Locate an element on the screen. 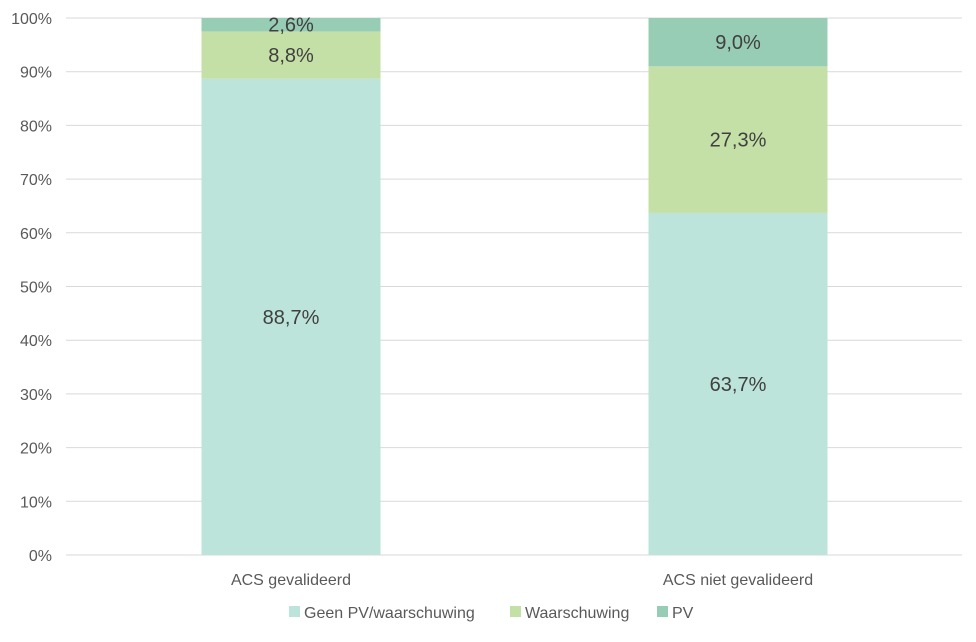 This screenshot has height=642, width=976. legend-label: Waarschuwing is located at coordinates (577, 613).